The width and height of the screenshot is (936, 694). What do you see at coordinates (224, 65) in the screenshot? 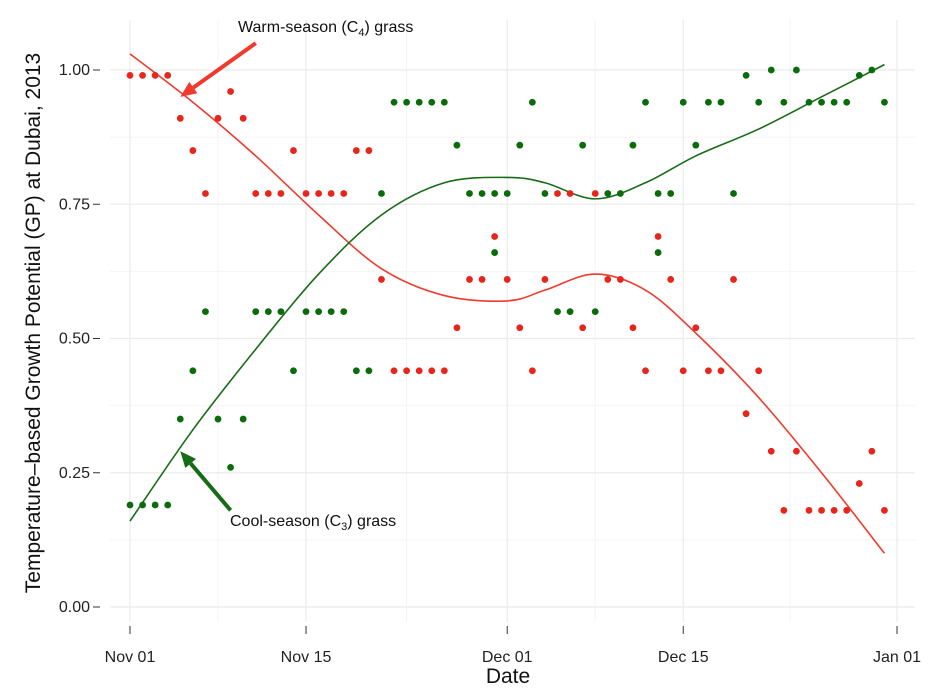
I see `annotation-arrow-shaft` at bounding box center [224, 65].